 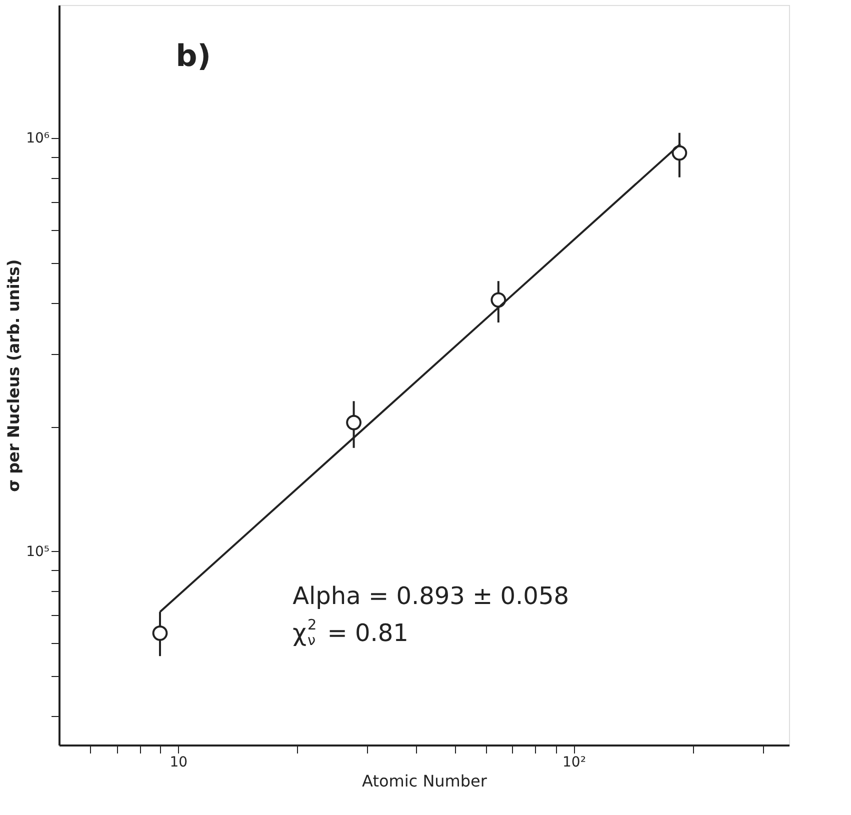 I want to click on x-tick-label: 10², so click(x=574, y=762).